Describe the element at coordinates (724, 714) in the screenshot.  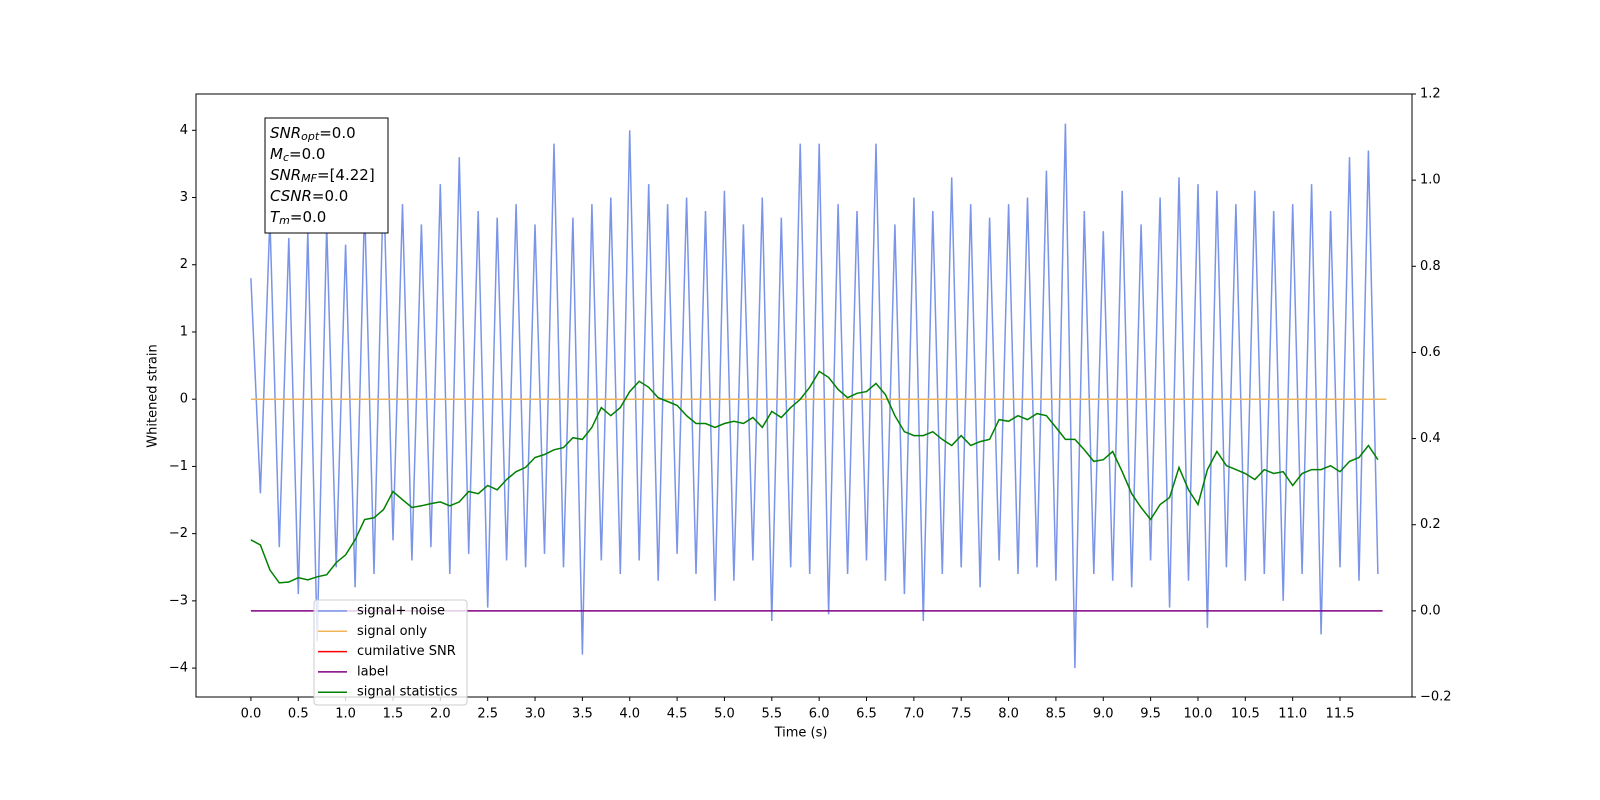
I see `x-tick-label: 5.0` at that location.